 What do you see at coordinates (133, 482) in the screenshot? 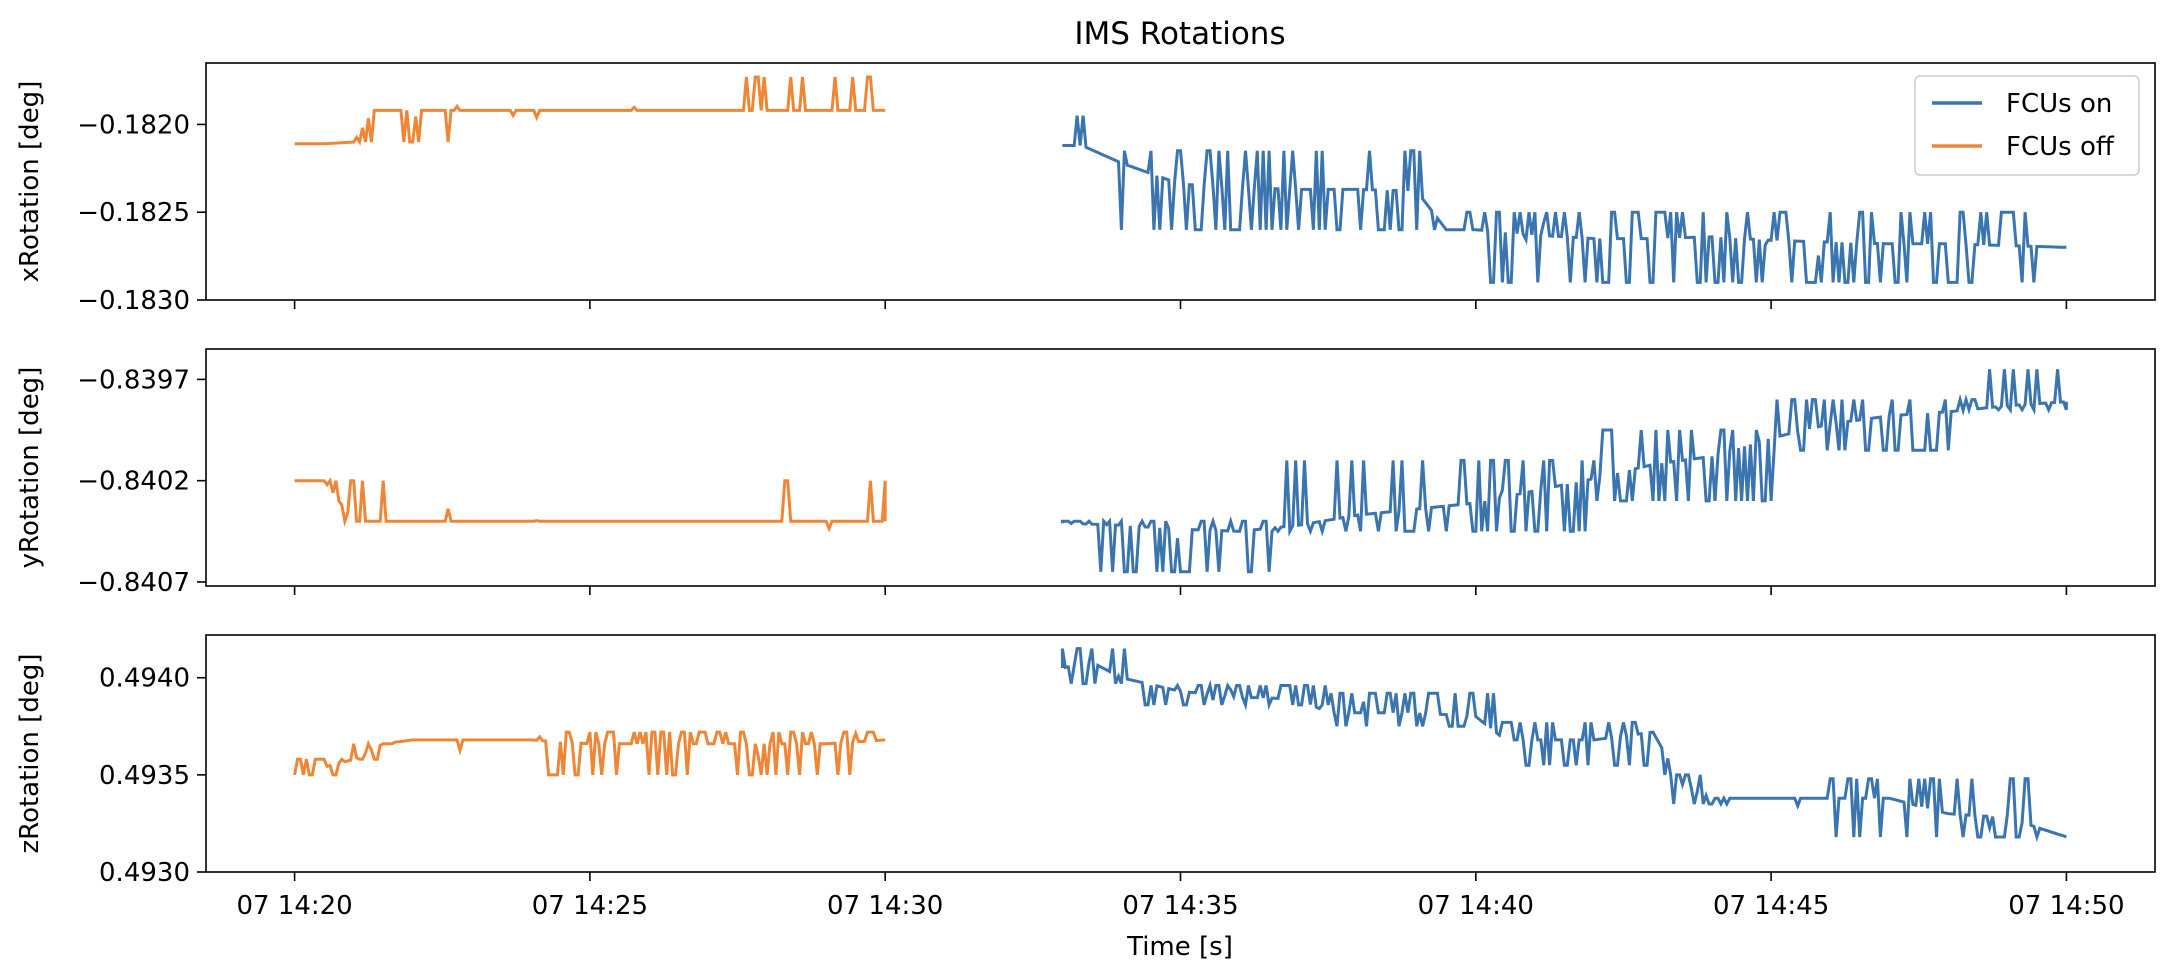
I see `y-tick-label: −0.8402` at bounding box center [133, 482].